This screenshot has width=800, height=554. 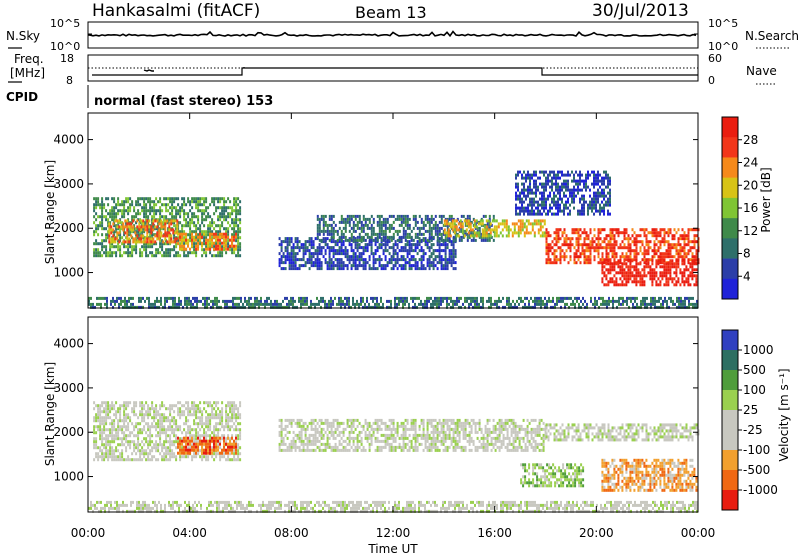 I want to click on noise-search-label: N.Search, so click(x=772, y=36).